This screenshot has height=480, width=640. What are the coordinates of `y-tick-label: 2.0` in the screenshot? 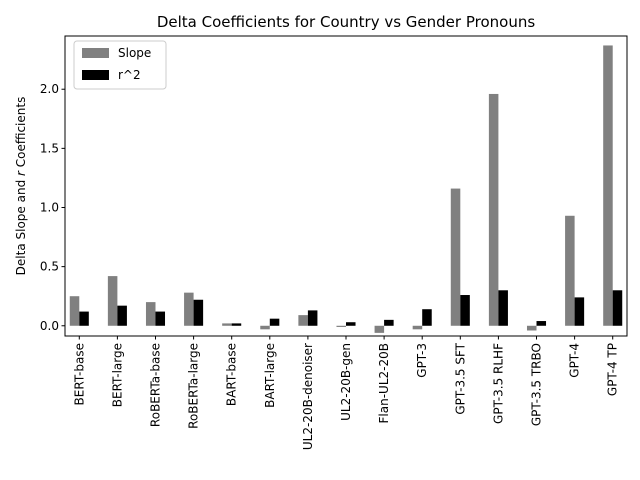 It's located at (49, 89).